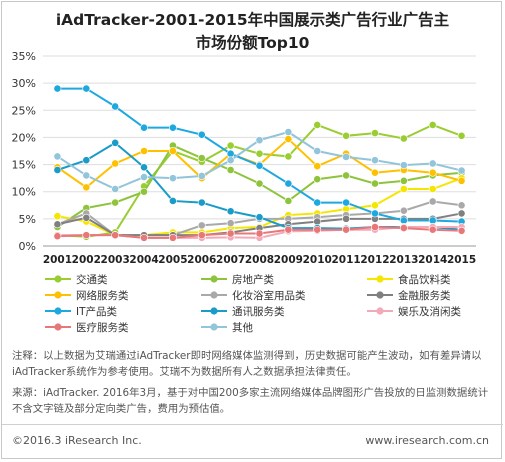  What do you see at coordinates (24, 165) in the screenshot?
I see `y-tick-label: 15%` at bounding box center [24, 165].